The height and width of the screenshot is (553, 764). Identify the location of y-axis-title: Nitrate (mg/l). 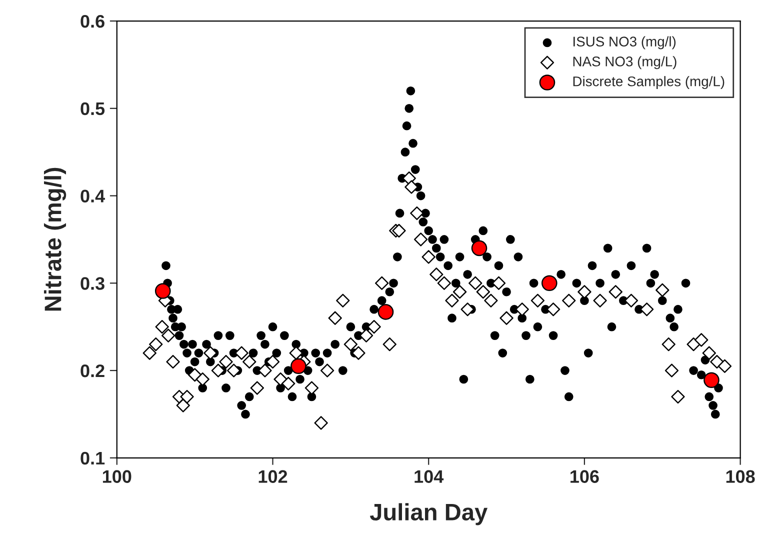
(55, 239).